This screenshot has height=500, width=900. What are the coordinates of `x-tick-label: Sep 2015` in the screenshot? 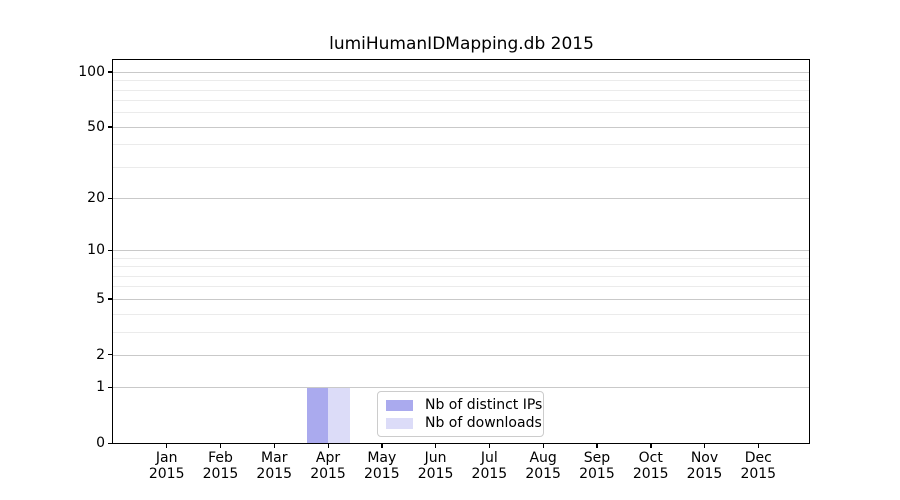 It's located at (597, 466).